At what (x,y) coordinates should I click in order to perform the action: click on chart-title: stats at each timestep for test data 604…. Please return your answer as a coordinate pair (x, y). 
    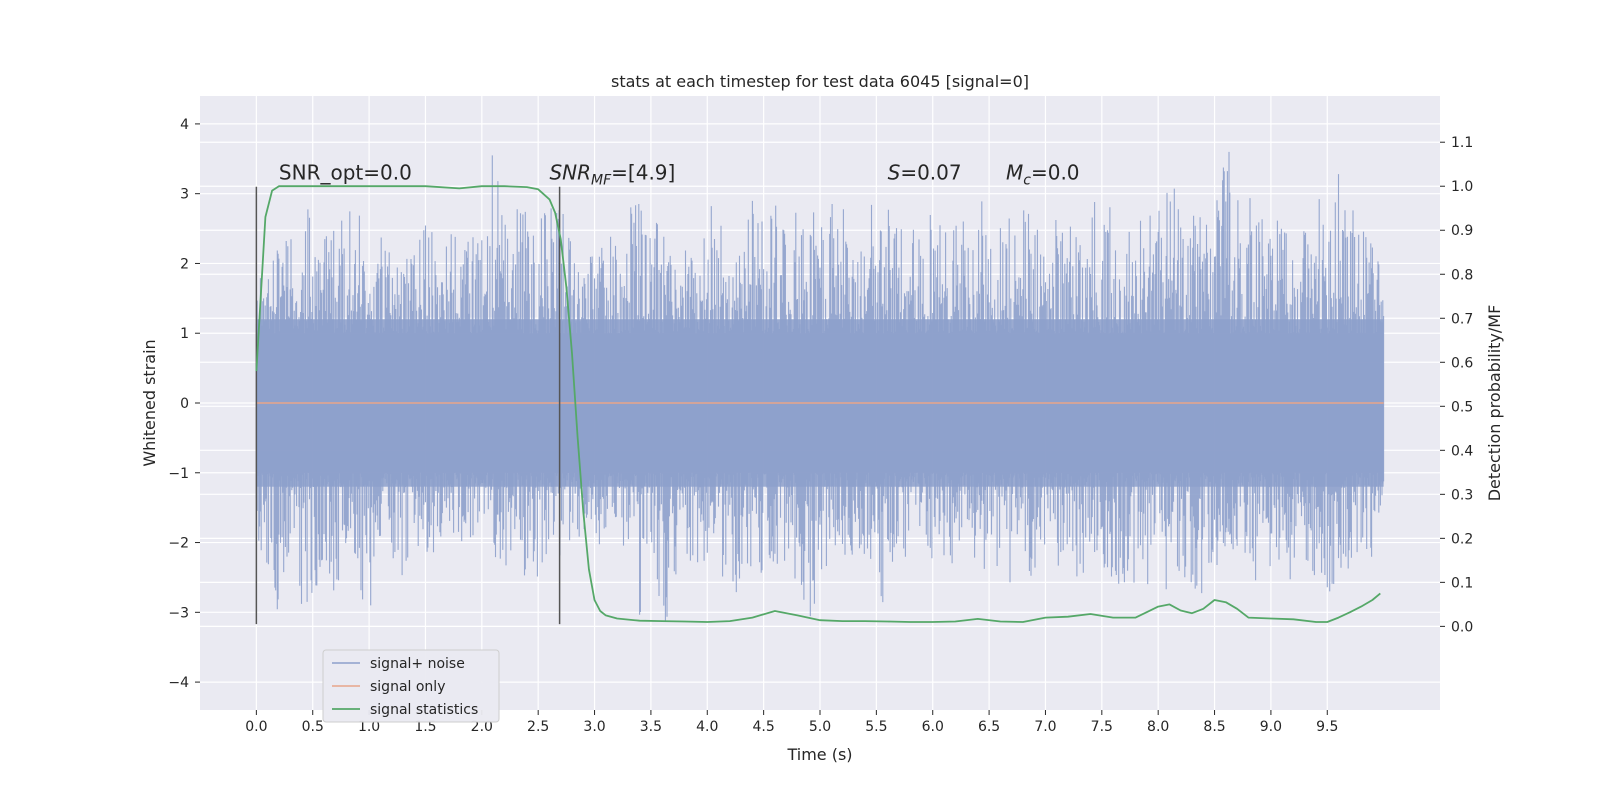
    Looking at the image, I should click on (820, 81).